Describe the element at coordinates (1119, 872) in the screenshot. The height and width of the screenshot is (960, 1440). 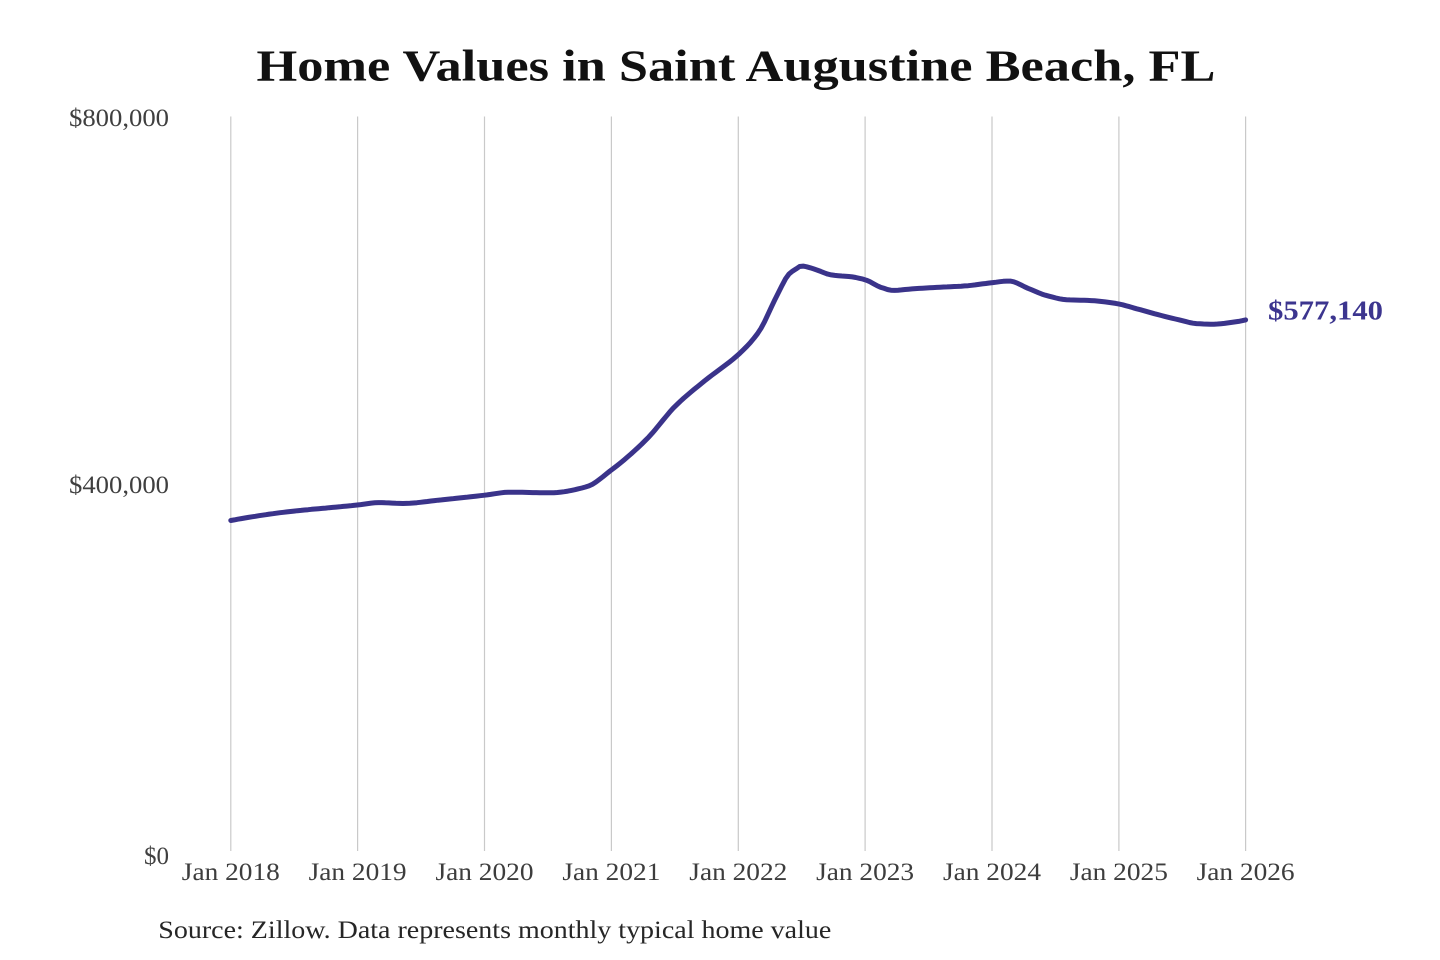
I see `svg-text: Jan 2025` at that location.